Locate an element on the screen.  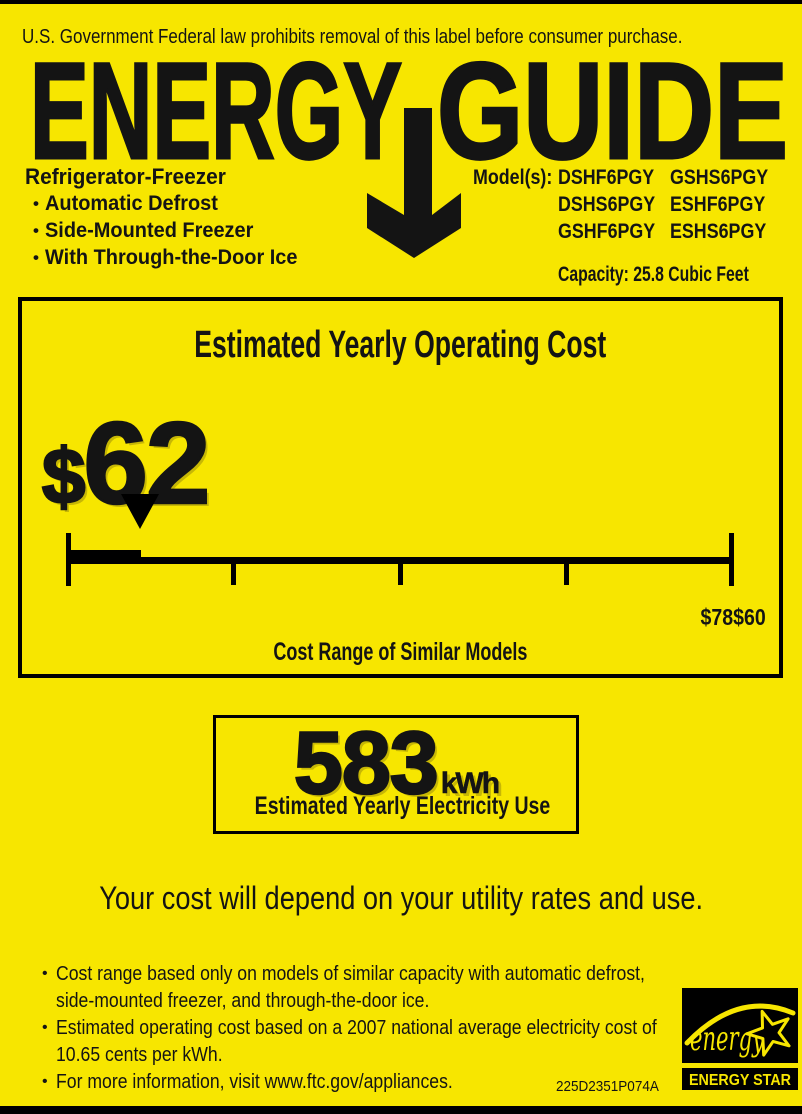
logo-energy-text: ENERGY is located at coordinates (216, 118).